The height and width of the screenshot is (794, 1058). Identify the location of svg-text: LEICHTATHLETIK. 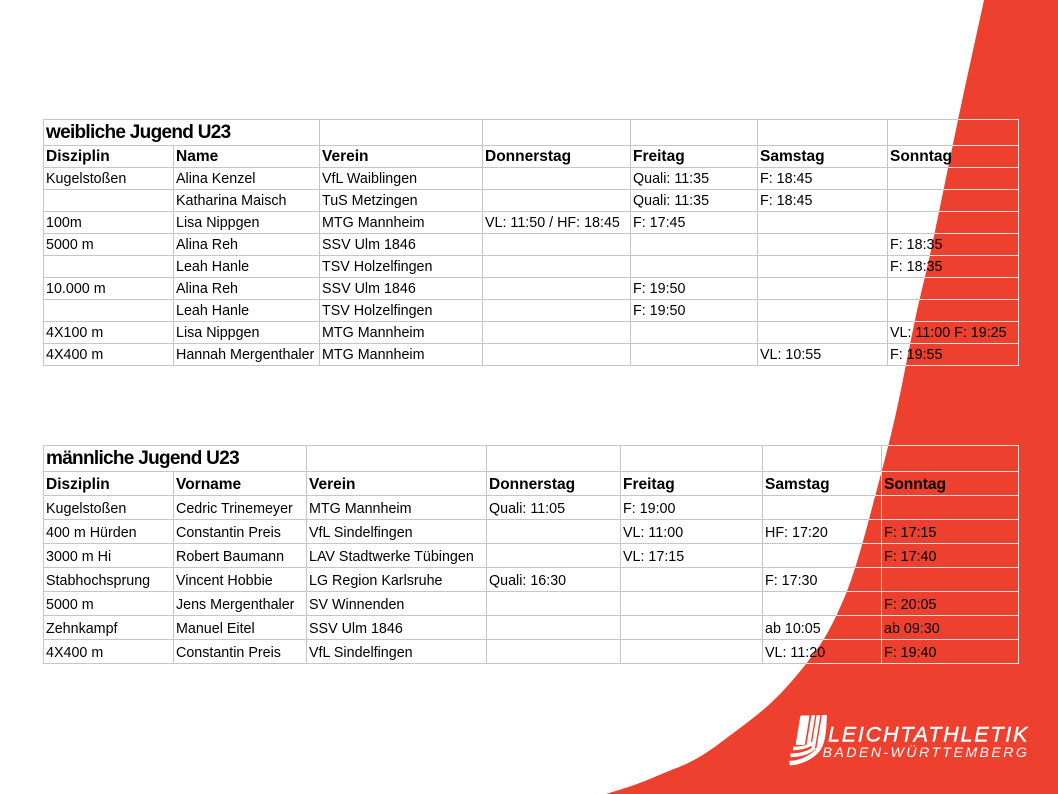
(928, 735).